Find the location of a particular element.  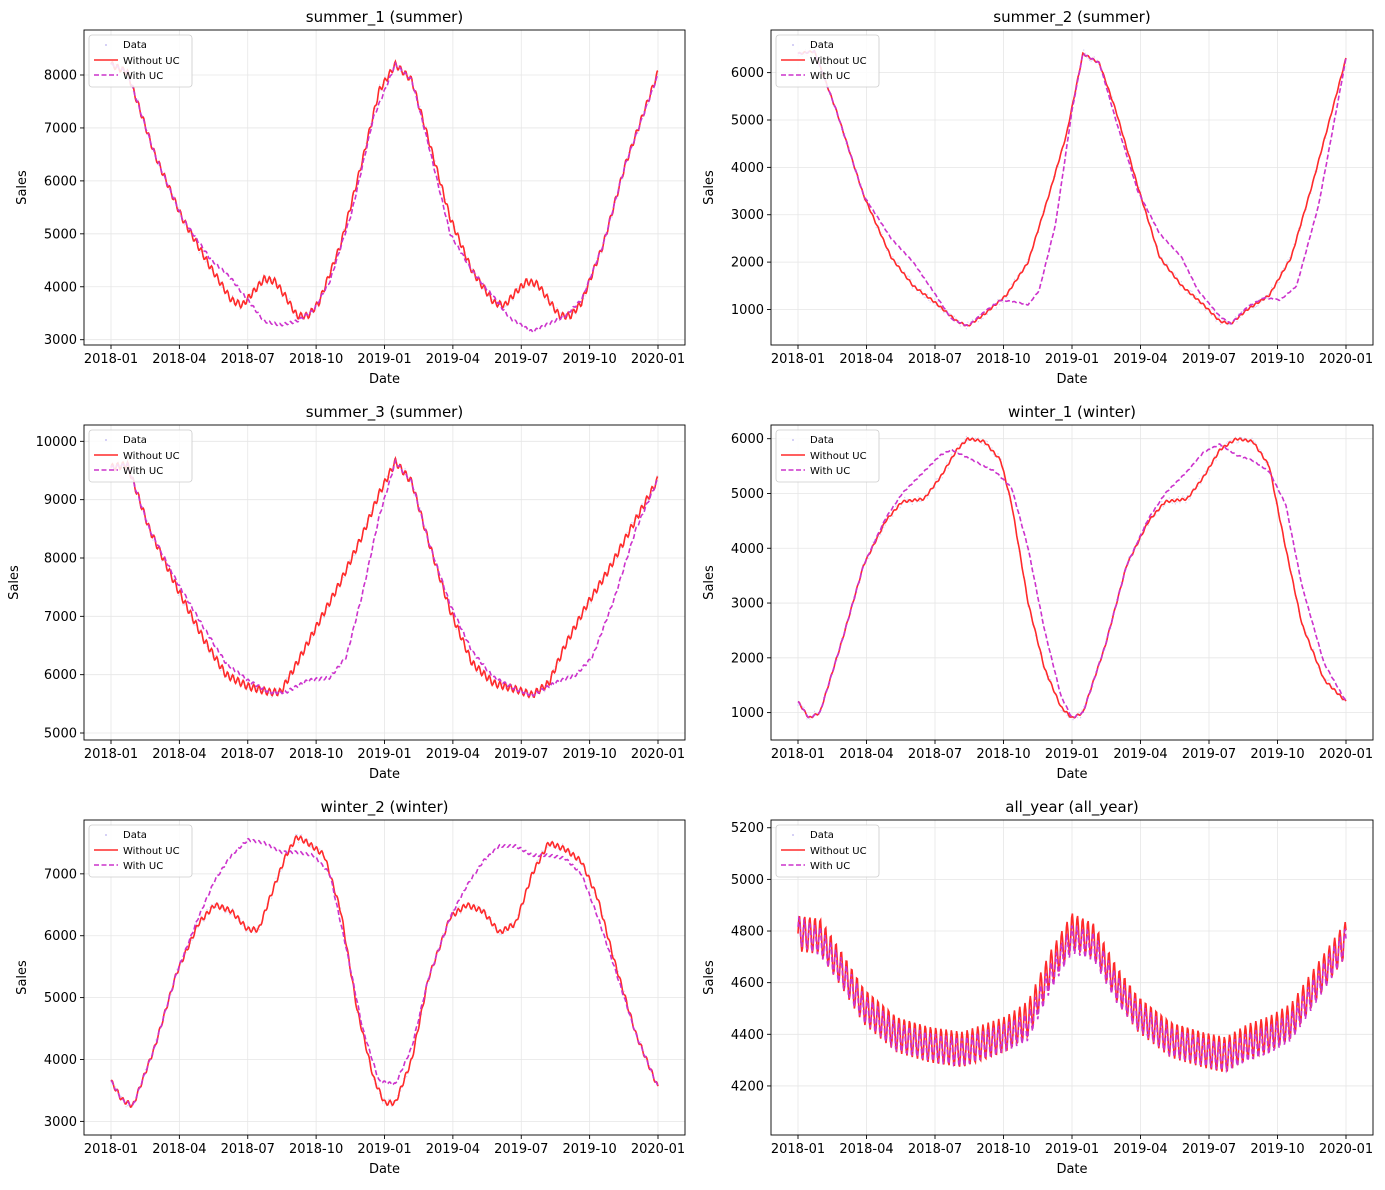

y-tick-label: 5200 is located at coordinates (747, 828).